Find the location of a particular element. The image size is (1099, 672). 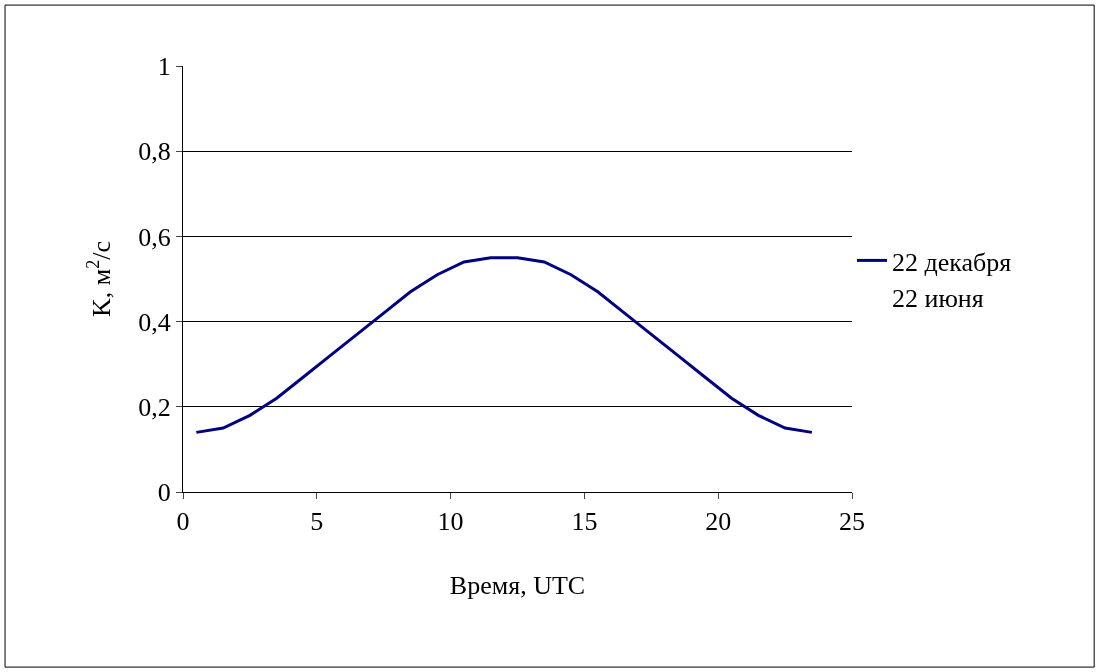

x-tick-label: 5 is located at coordinates (317, 522).